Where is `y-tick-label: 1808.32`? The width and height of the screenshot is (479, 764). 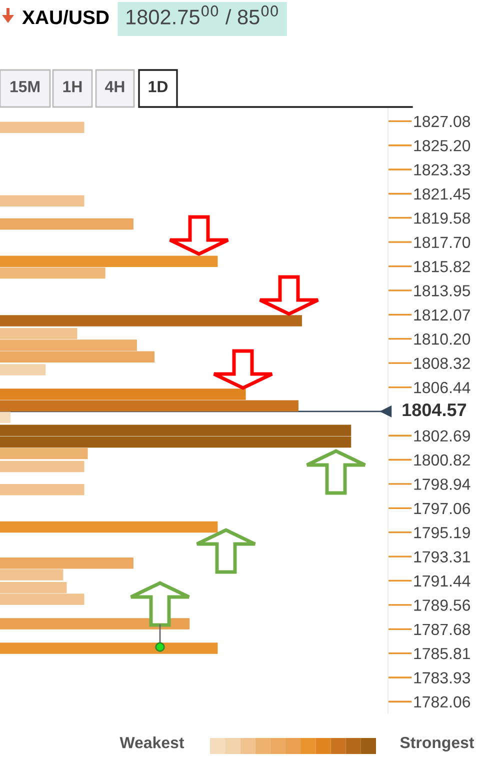 y-tick-label: 1808.32 is located at coordinates (442, 363).